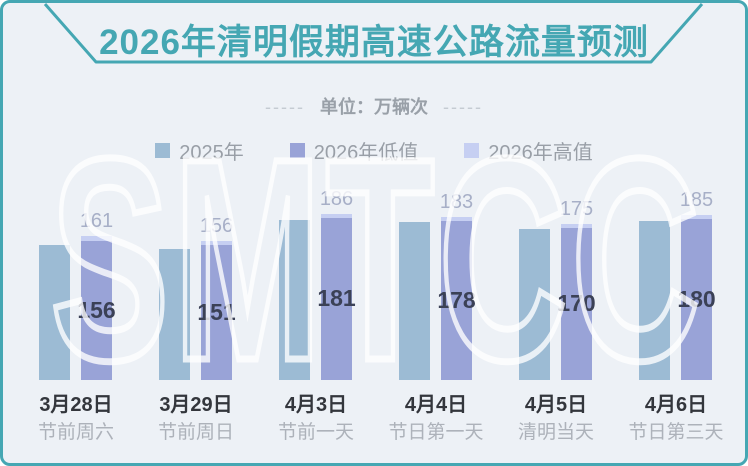  I want to click on category-note: 节前一天, so click(315, 432).